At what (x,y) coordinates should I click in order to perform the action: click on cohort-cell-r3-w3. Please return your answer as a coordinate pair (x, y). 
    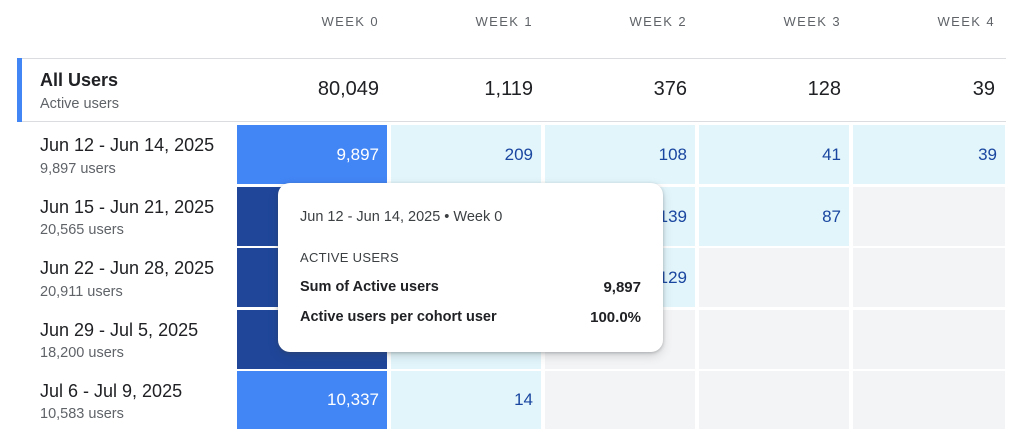
    Looking at the image, I should click on (774, 339).